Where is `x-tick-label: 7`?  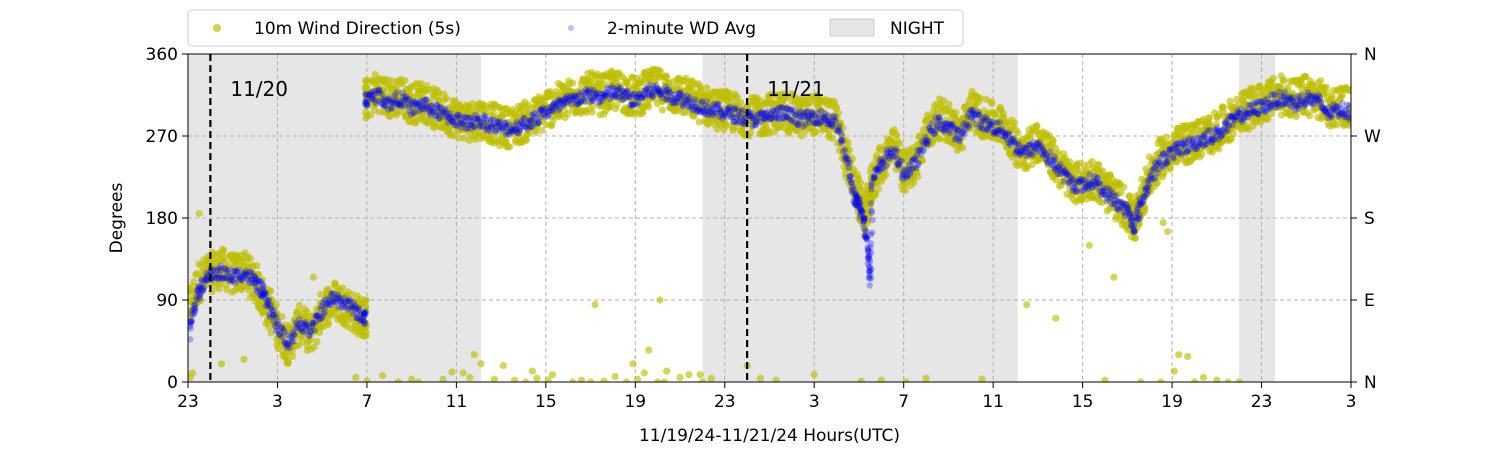
x-tick-label: 7 is located at coordinates (903, 402).